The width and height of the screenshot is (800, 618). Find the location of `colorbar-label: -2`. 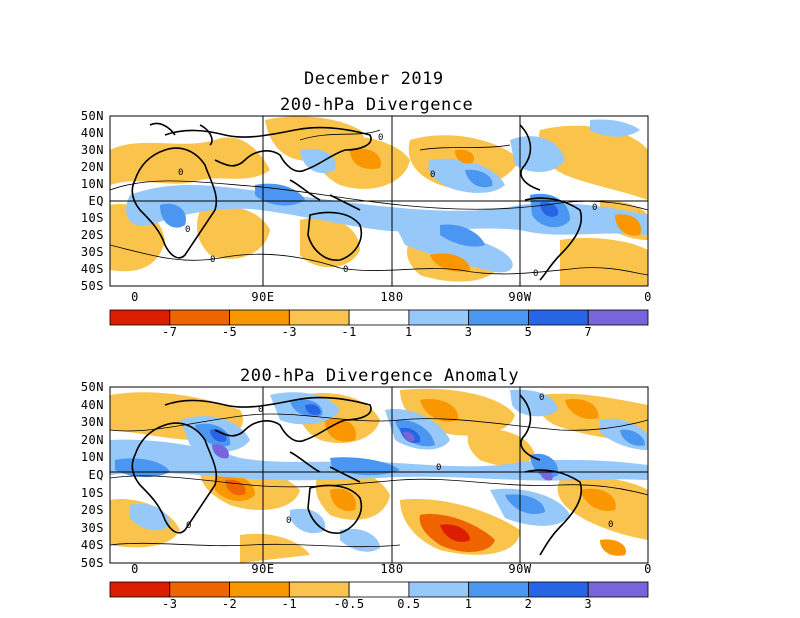

colorbar-label: -2 is located at coordinates (229, 604).